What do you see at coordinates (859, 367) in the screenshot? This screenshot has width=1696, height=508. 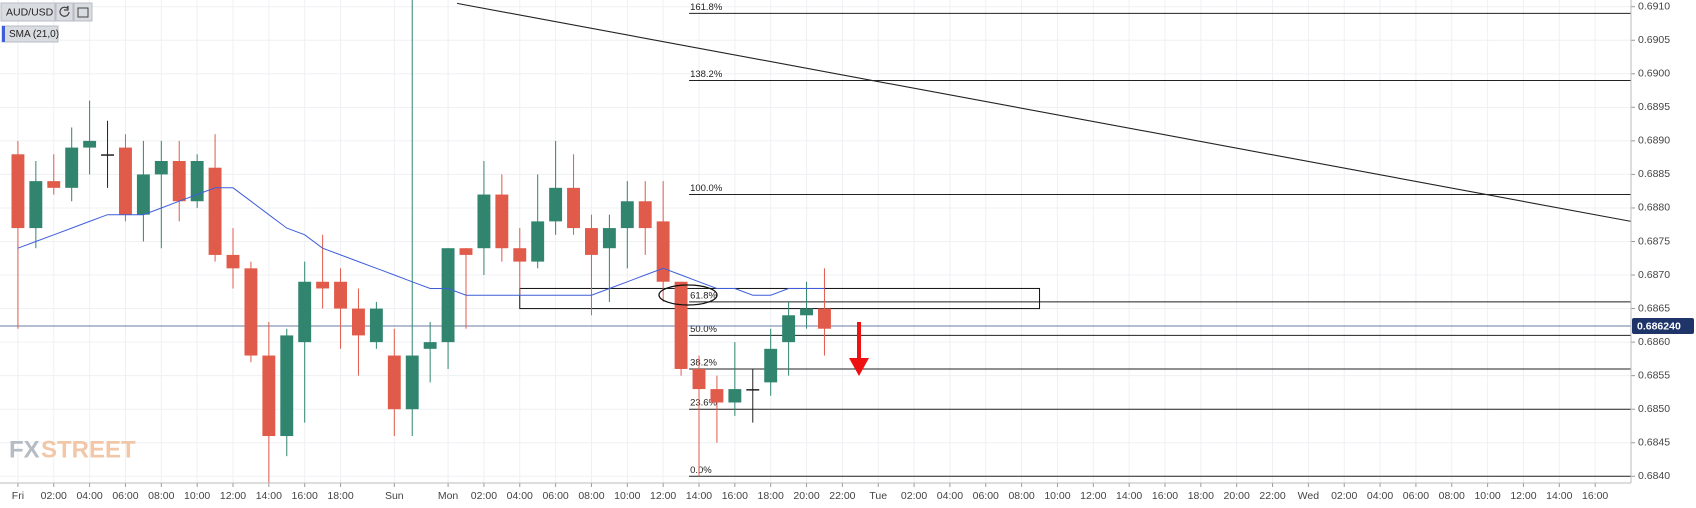 I see `arrow-head` at bounding box center [859, 367].